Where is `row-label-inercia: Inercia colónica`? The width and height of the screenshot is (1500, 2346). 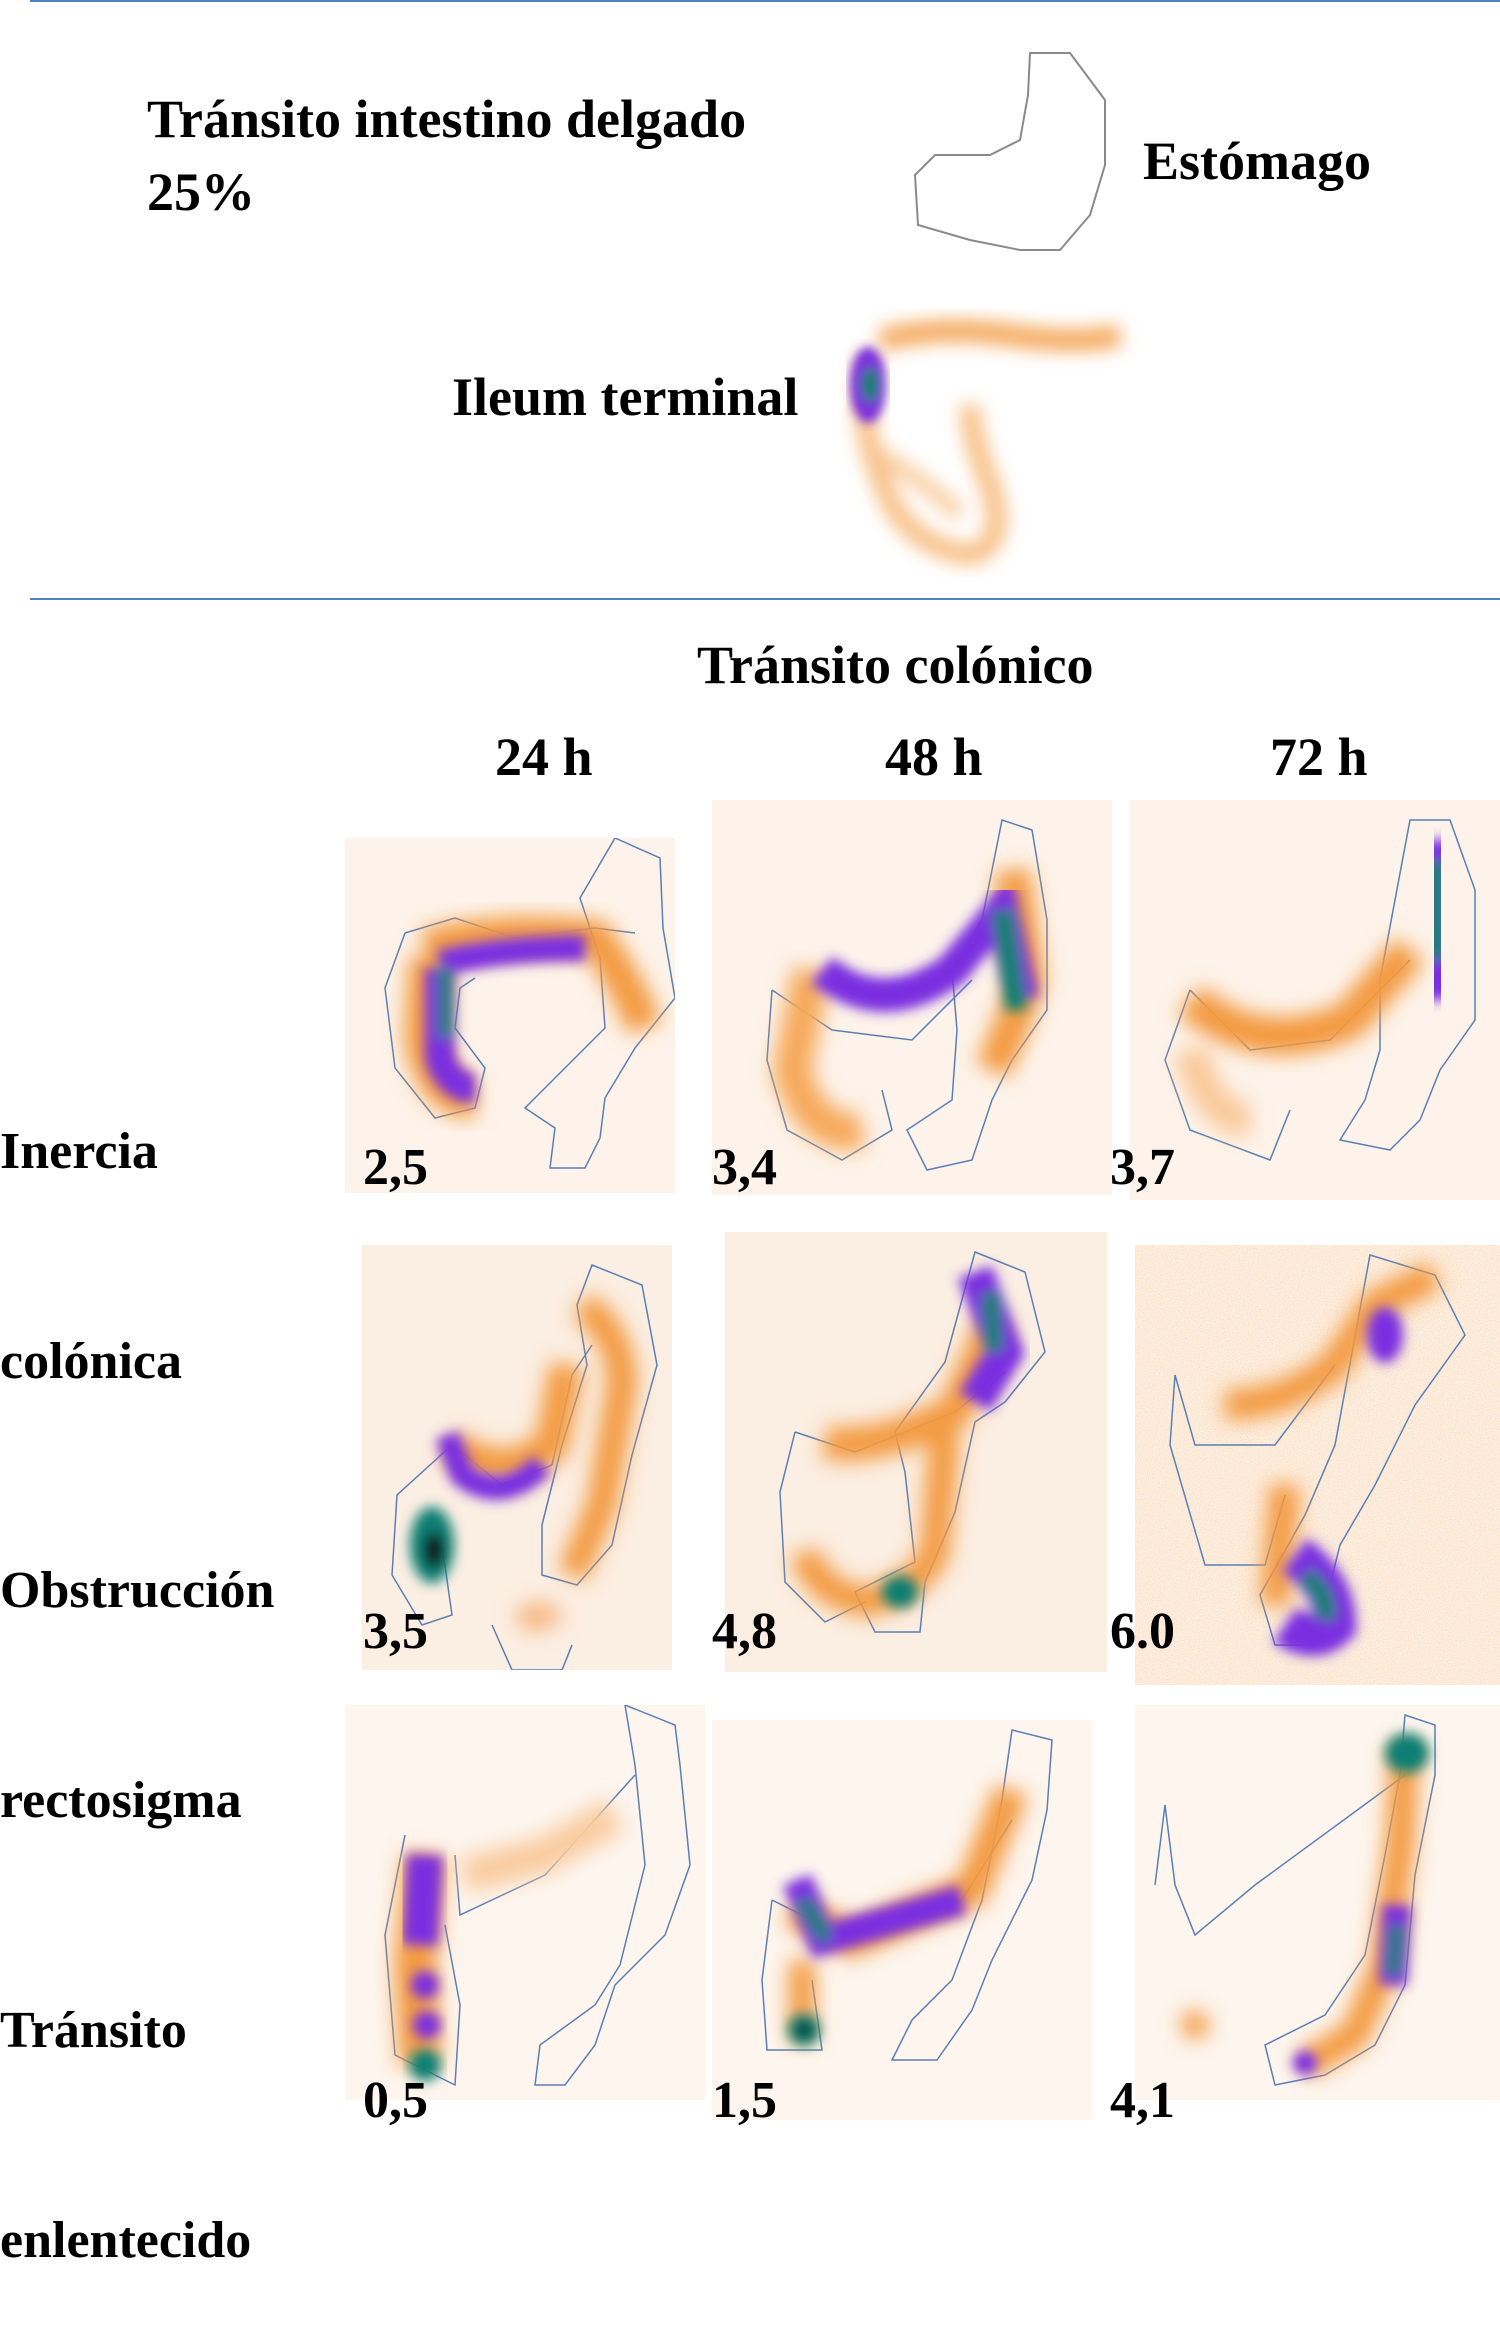 row-label-inercia: Inercia colónica is located at coordinates (91, 1222).